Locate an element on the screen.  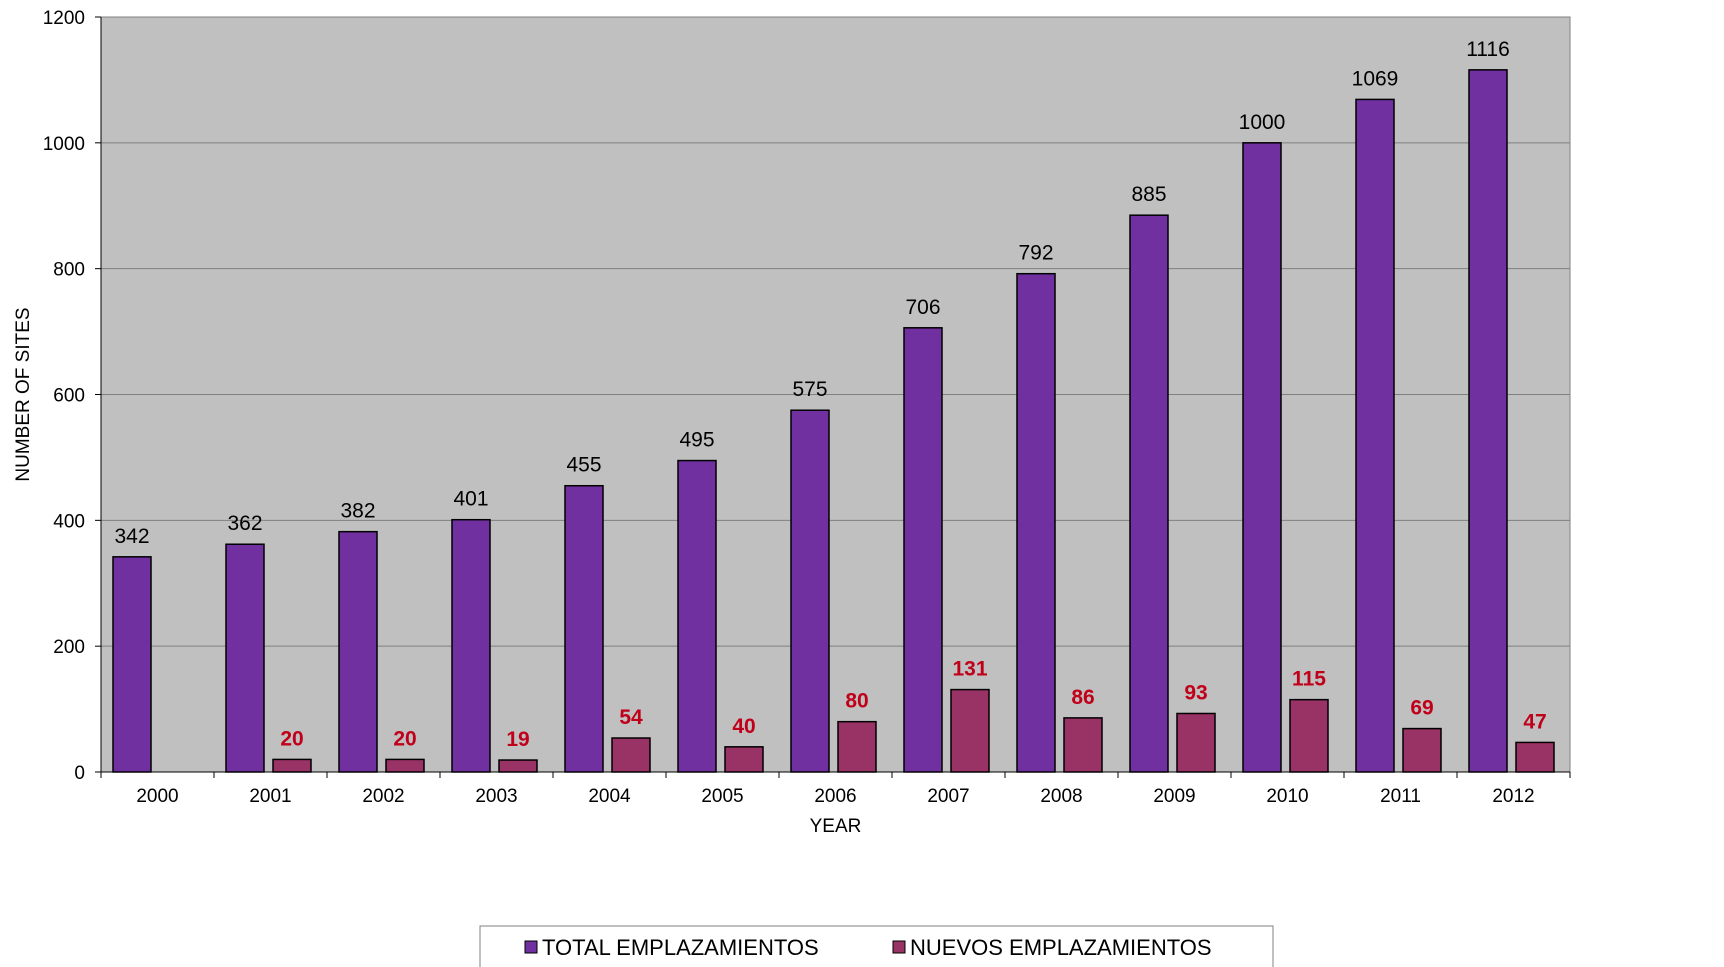
x-tick-label: 2004 is located at coordinates (609, 796).